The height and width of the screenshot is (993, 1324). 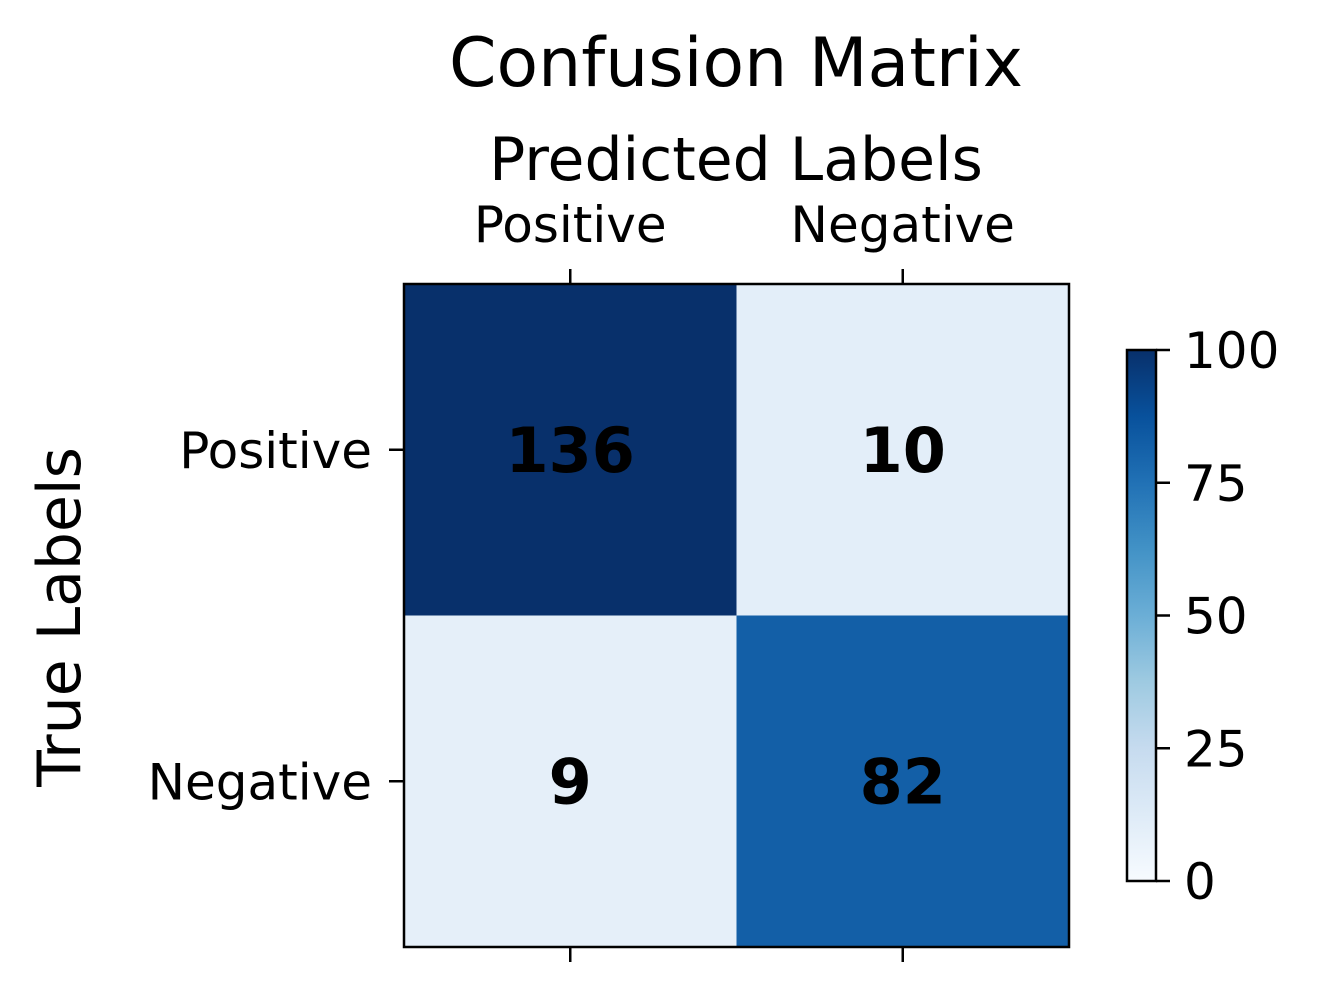 I want to click on colorbar-tick-label: 100, so click(x=1231, y=351).